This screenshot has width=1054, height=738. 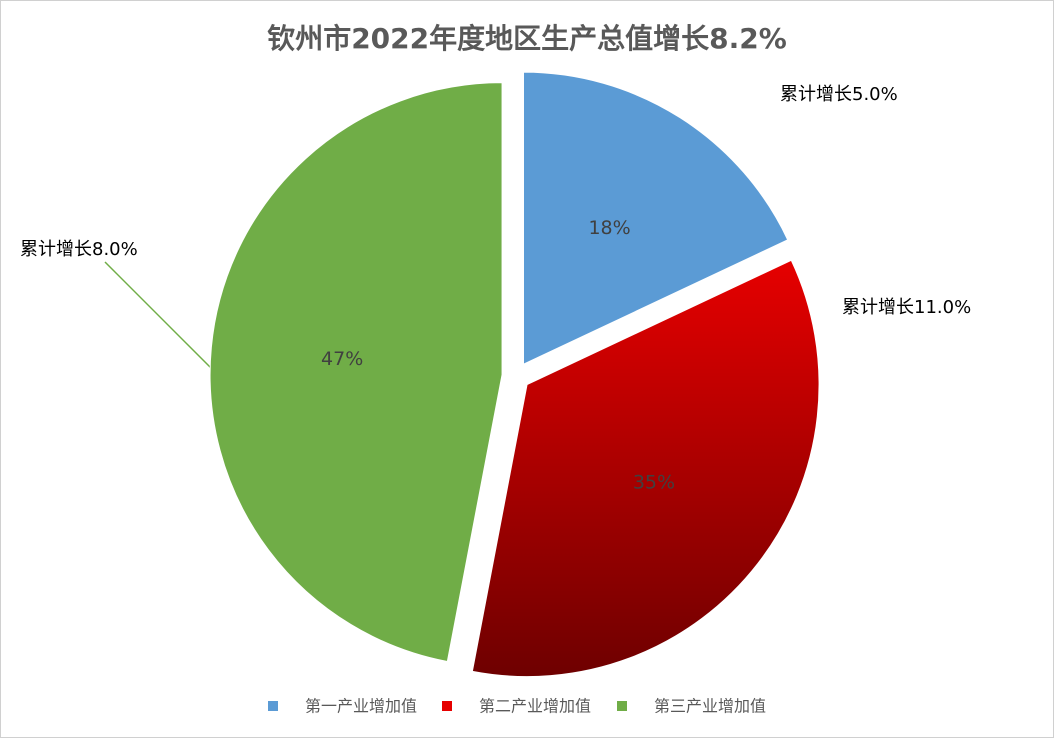 I want to click on legend-label: 第二产业增加值, so click(x=535, y=706).